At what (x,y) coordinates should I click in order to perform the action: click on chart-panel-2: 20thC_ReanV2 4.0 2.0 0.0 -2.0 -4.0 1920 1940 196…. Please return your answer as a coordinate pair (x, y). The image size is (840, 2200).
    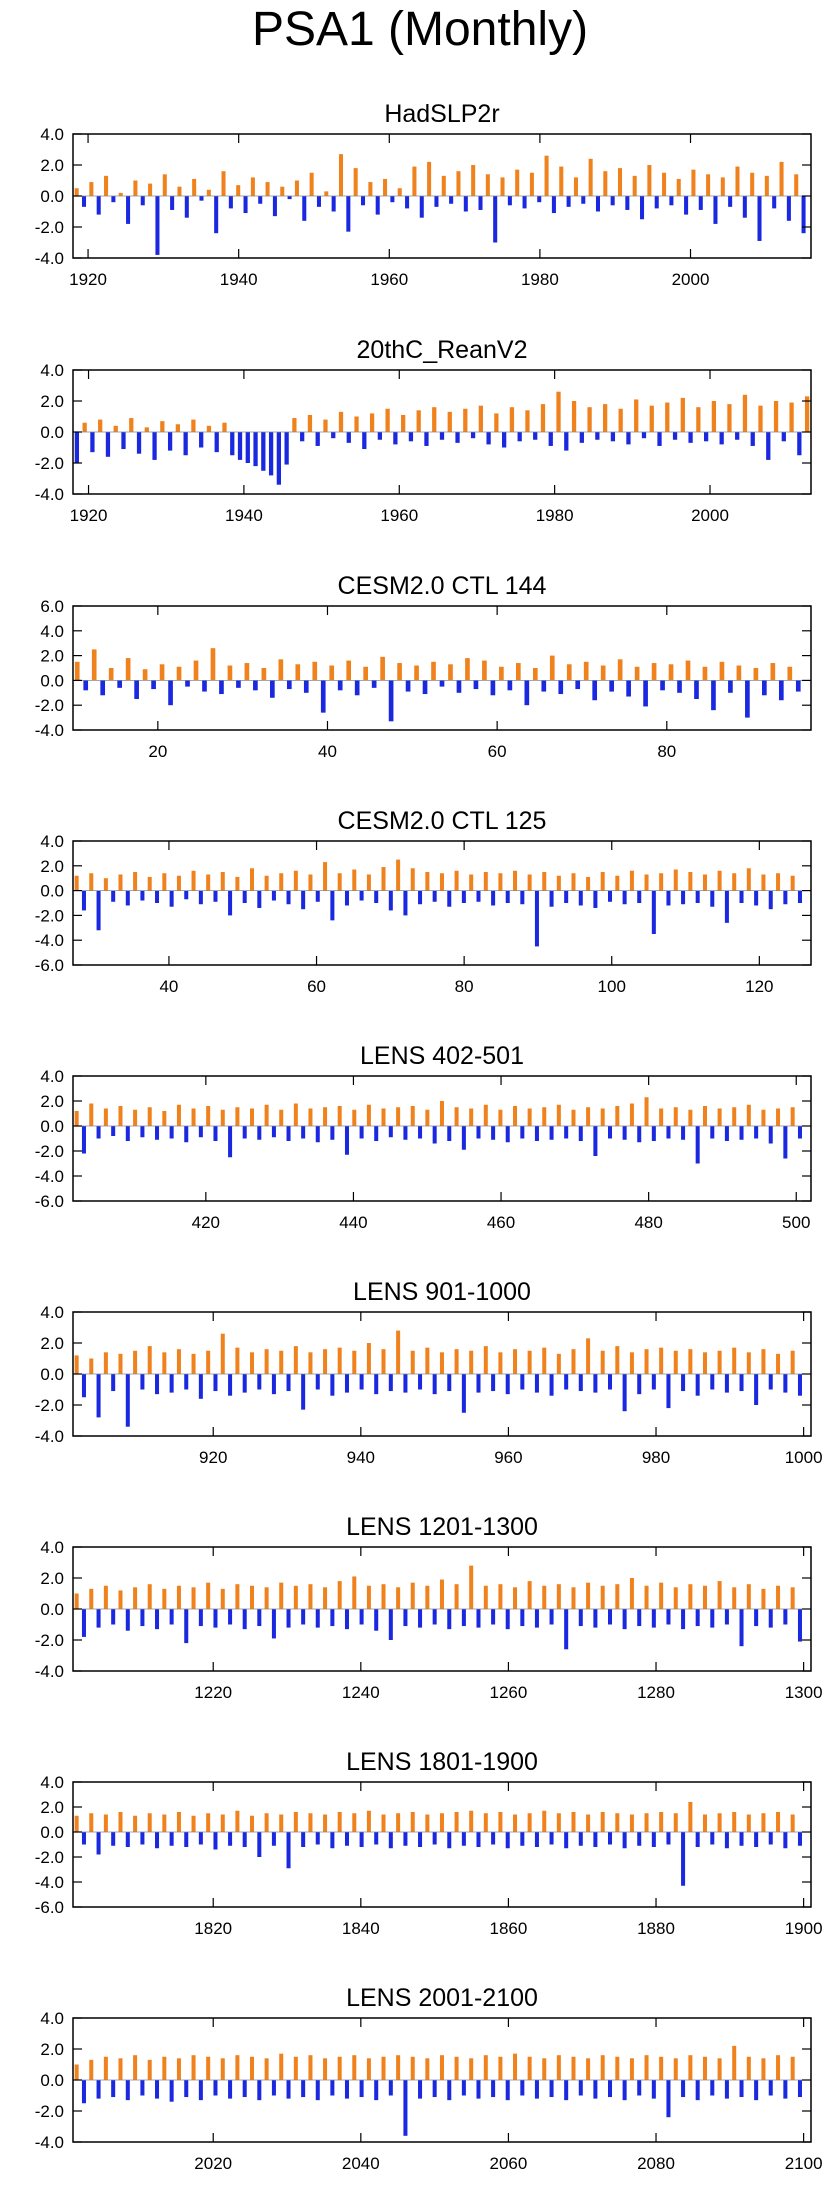
    Looking at the image, I should click on (423, 430).